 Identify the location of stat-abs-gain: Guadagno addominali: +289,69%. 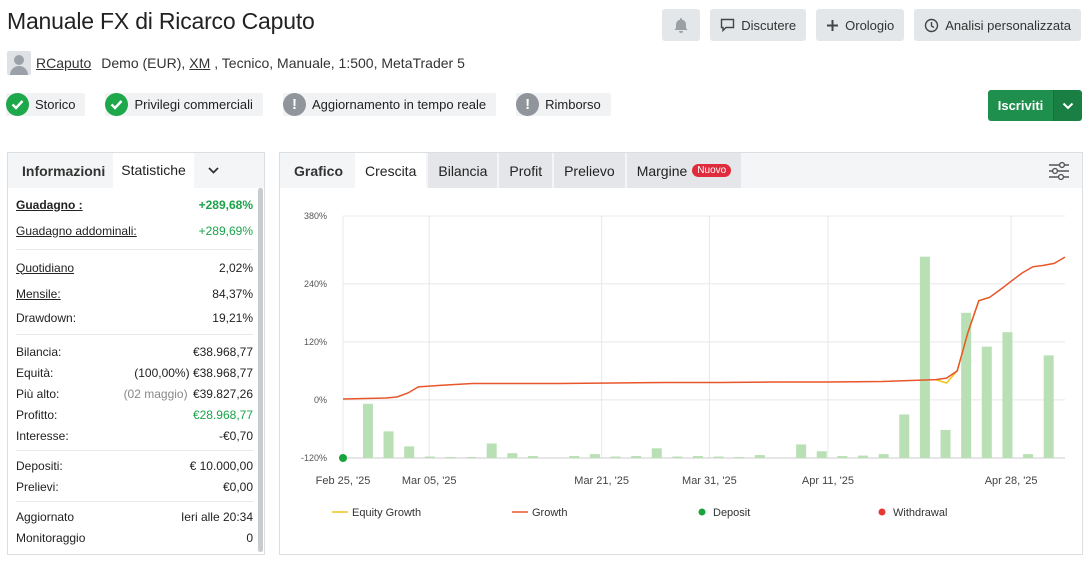
(137, 230).